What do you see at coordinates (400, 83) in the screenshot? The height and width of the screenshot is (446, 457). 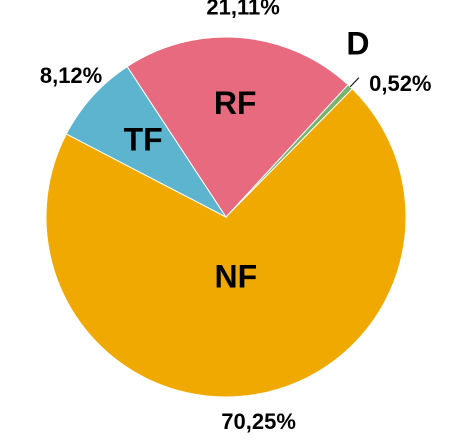 I see `value-label: 0,52%` at bounding box center [400, 83].